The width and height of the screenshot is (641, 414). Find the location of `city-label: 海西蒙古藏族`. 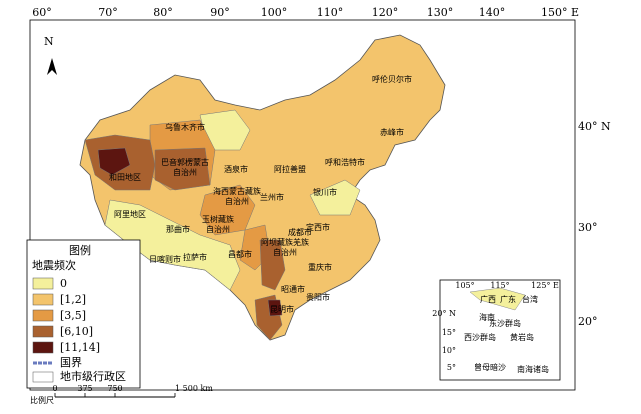

city-label: 海西蒙古藏族 is located at coordinates (237, 191).